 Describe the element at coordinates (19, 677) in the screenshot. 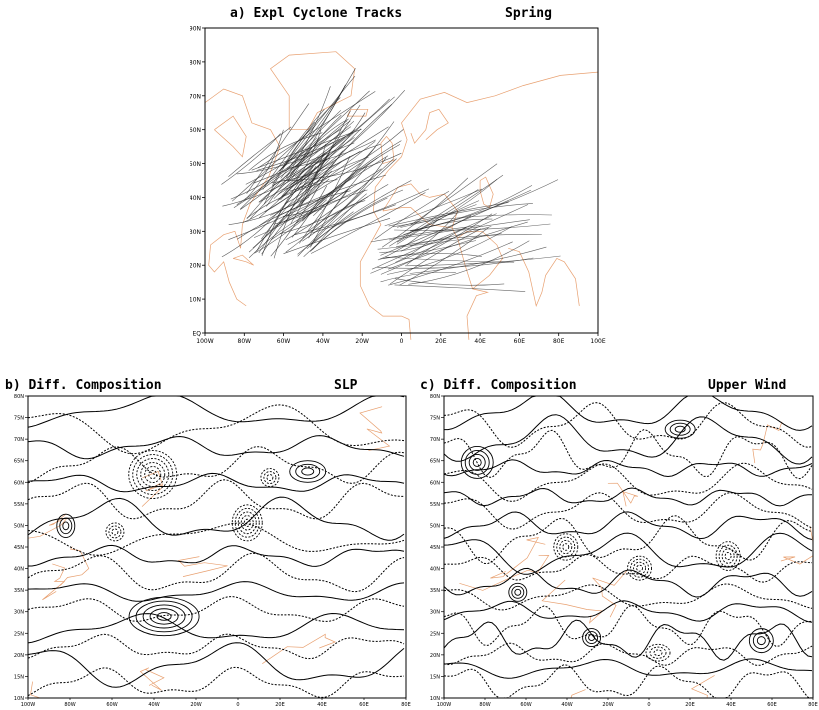

I see `y-tick-label: 15N` at that location.